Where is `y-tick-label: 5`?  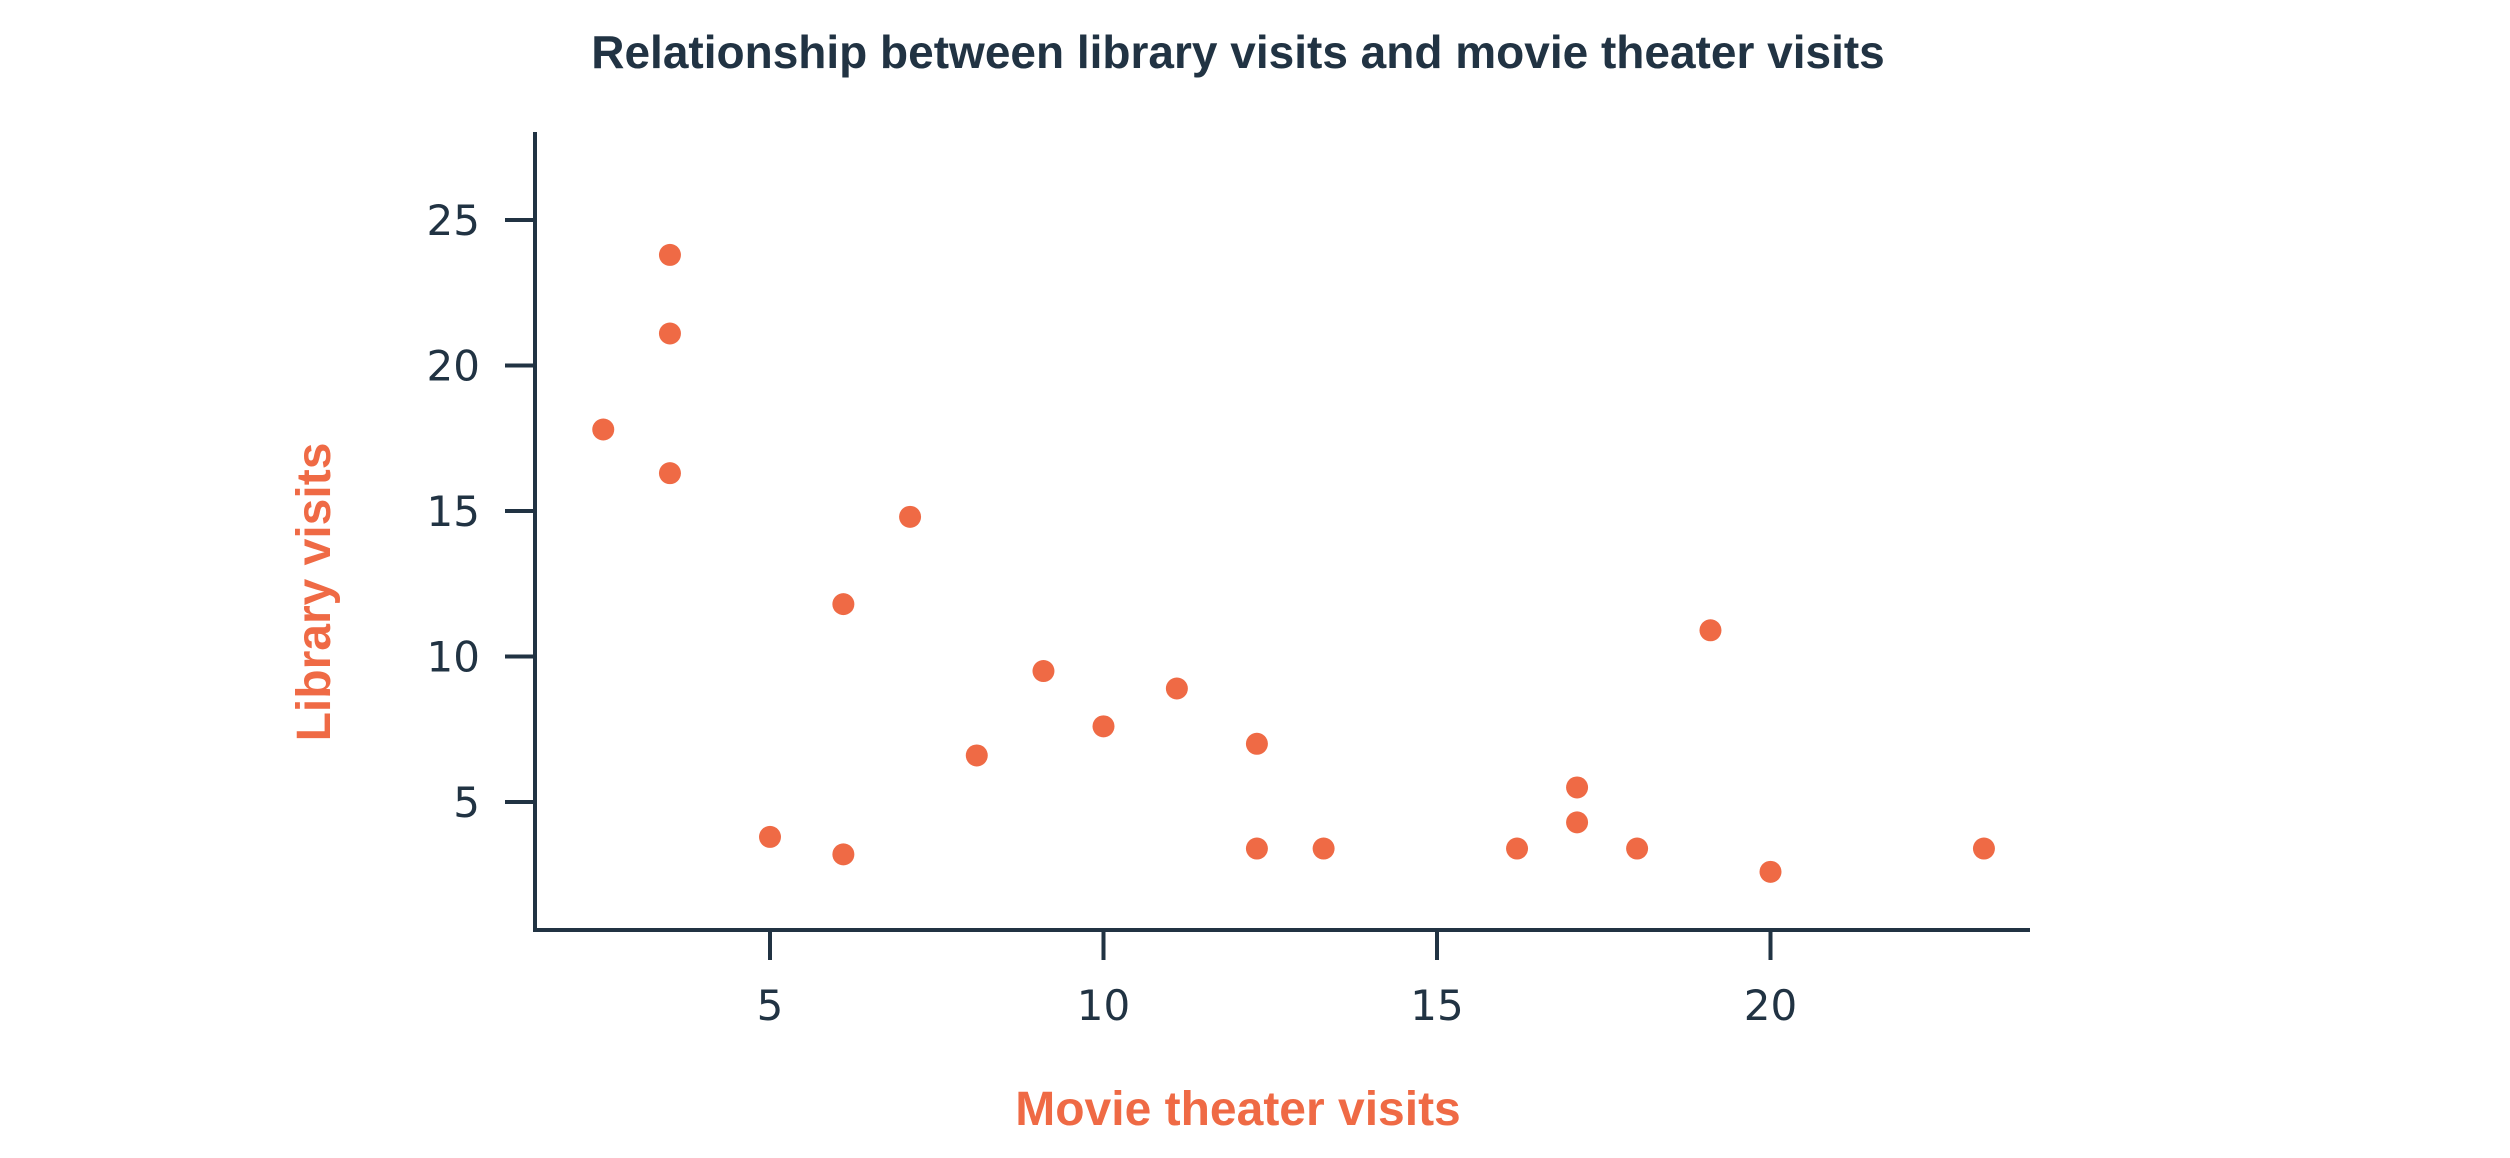 y-tick-label: 5 is located at coordinates (466, 802).